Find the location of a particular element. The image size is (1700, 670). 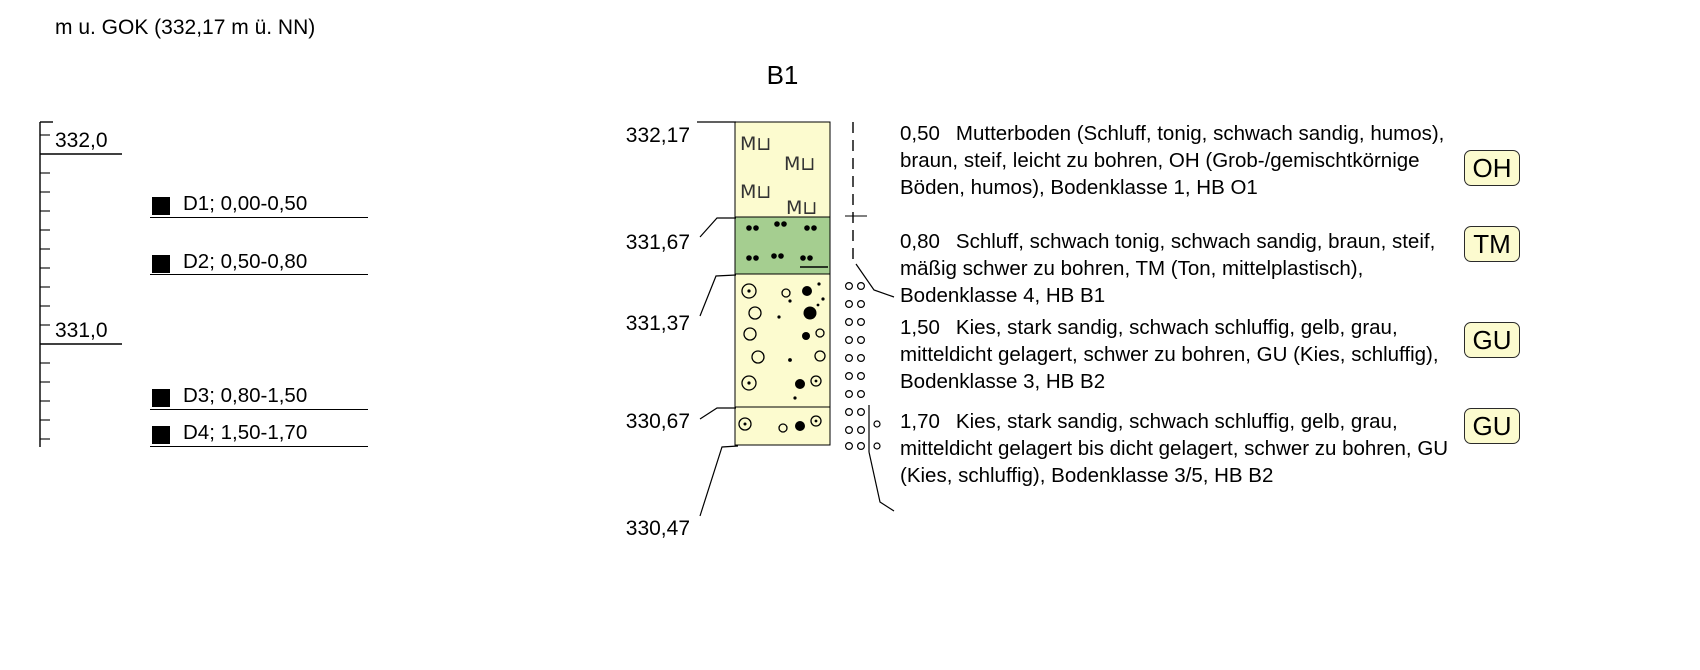

gravel-fine-dots is located at coordinates (801, 341).